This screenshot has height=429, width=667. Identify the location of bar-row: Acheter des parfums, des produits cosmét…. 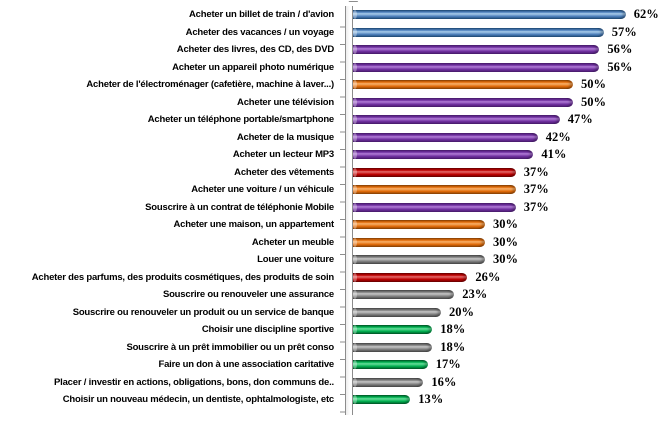
(333, 278).